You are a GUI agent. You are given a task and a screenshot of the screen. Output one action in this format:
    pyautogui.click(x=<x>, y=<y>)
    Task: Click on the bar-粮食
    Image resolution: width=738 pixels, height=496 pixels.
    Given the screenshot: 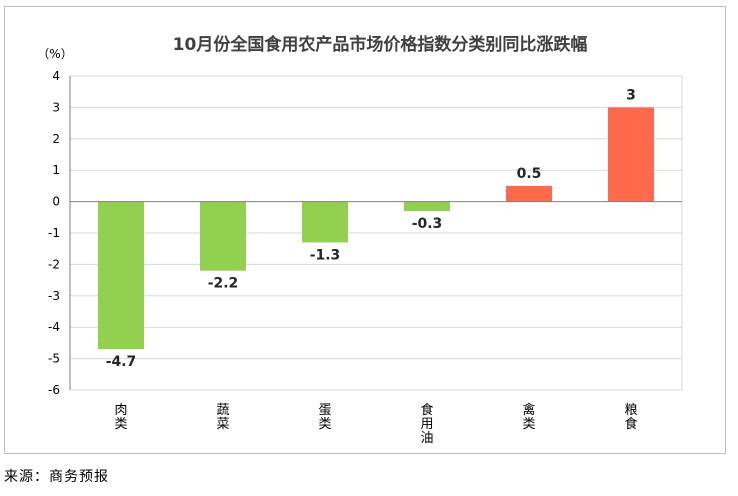 What is the action you would take?
    pyautogui.click(x=631, y=154)
    